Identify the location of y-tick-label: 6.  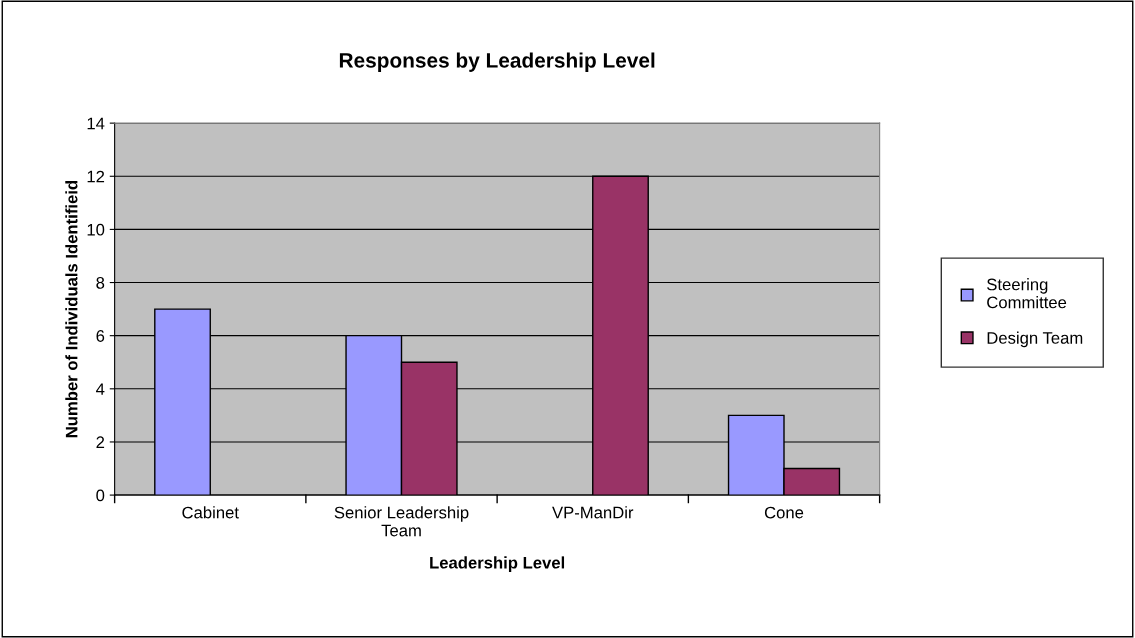
(100, 336).